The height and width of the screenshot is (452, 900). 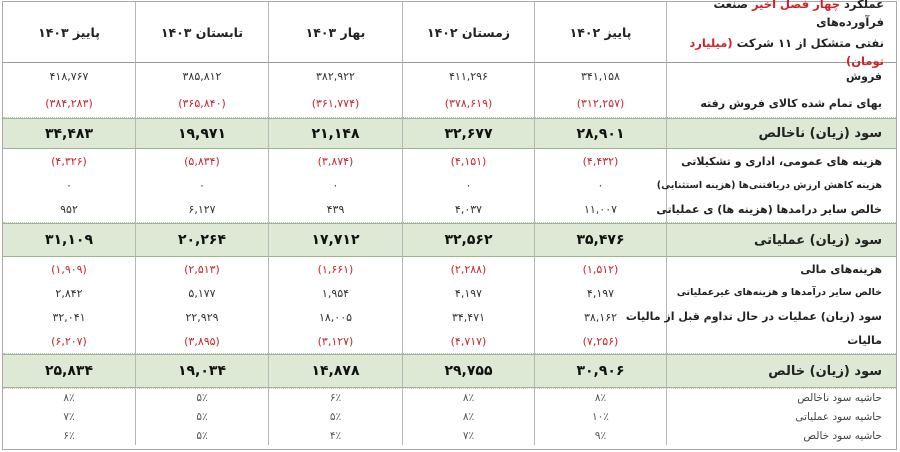 I want to click on value-cell: ۱۴,۸۷۸, so click(x=335, y=371).